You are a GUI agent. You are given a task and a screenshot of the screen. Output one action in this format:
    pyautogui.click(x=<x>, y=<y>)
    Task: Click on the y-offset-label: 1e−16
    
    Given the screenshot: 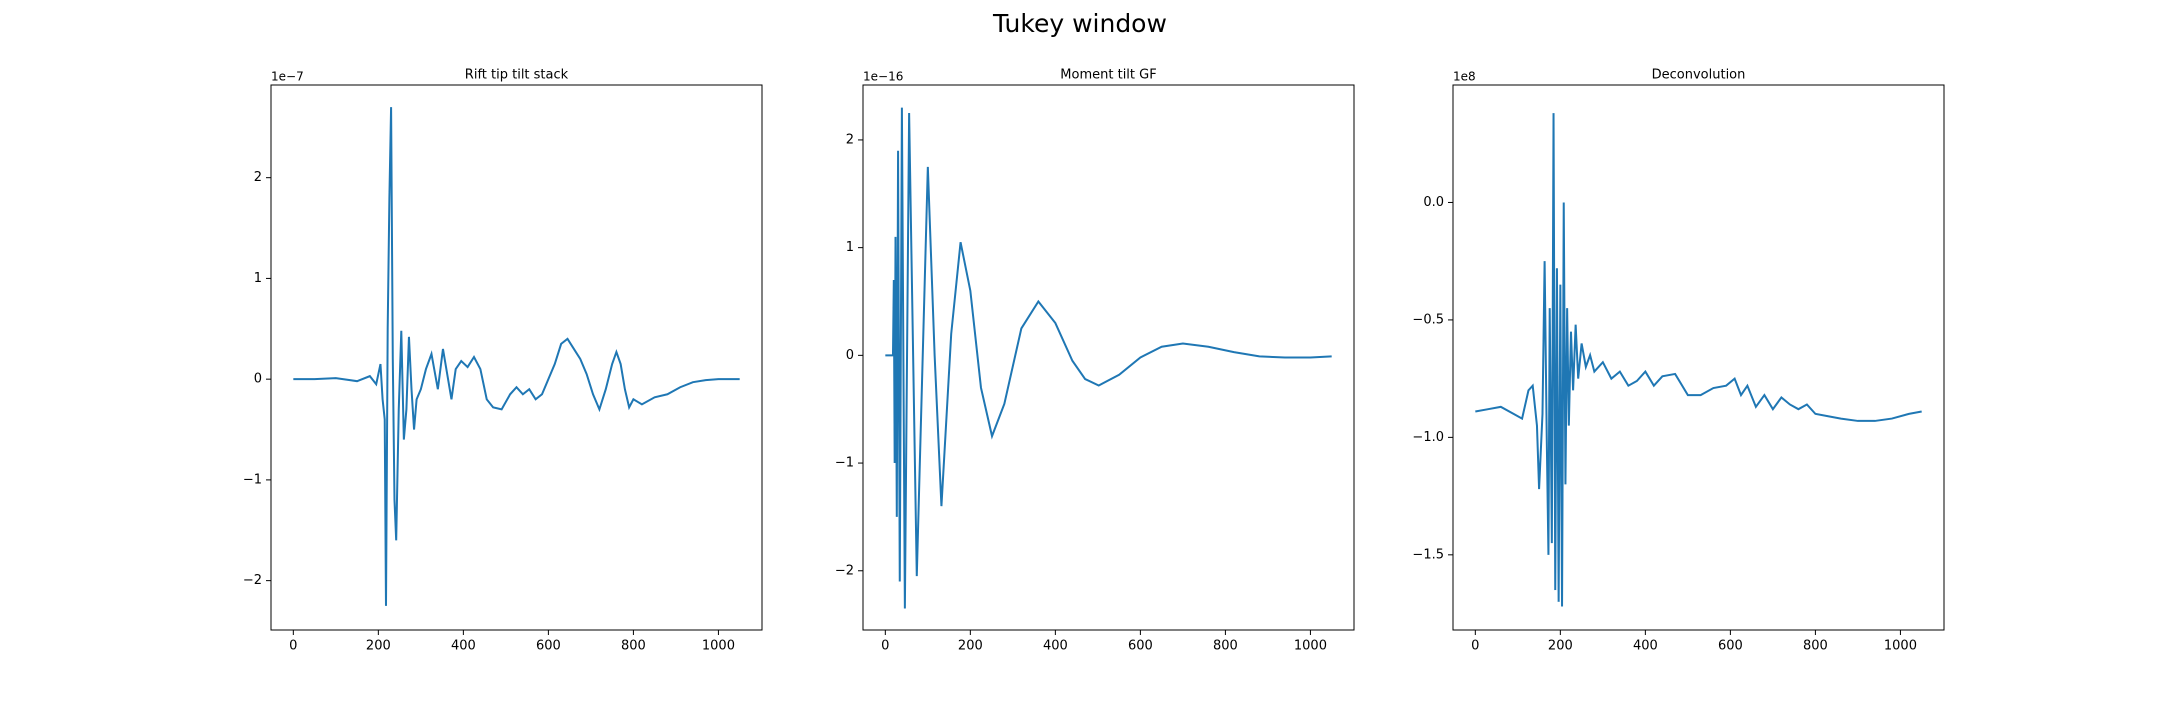 What is the action you would take?
    pyautogui.click(x=883, y=77)
    